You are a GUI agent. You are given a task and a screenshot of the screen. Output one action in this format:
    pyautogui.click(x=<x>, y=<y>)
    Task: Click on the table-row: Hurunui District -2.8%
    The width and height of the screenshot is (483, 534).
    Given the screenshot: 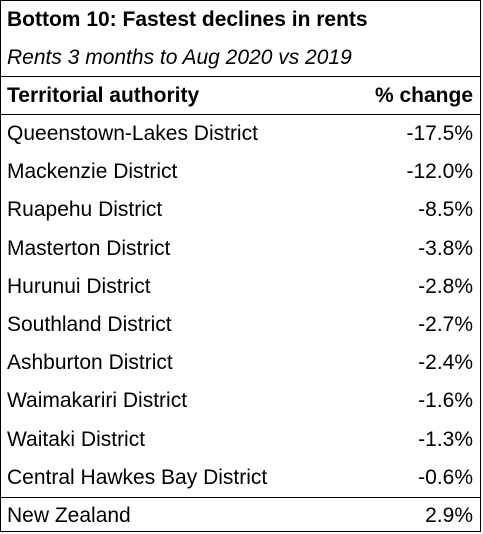 What is the action you would take?
    pyautogui.click(x=240, y=287)
    